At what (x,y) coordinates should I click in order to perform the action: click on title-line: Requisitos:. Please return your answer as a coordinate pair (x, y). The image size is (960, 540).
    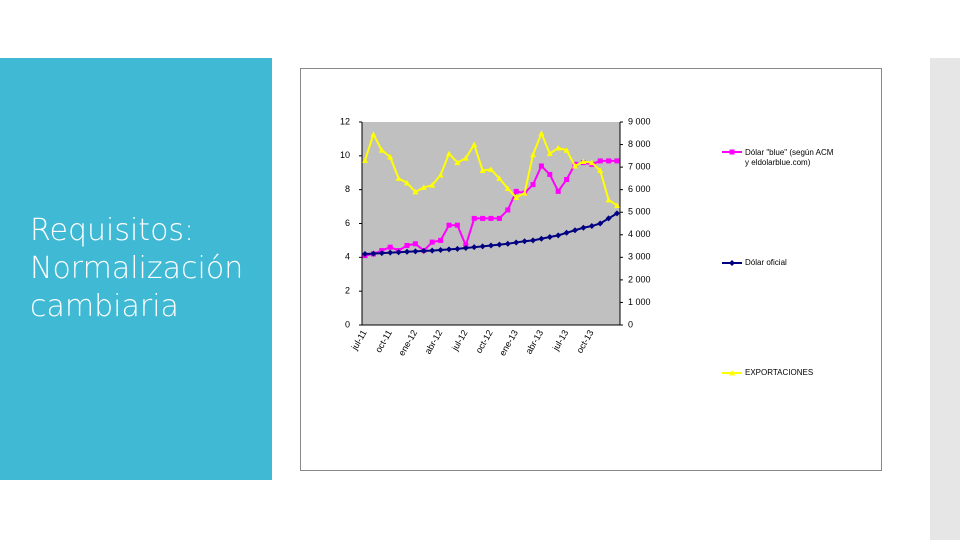
    Looking at the image, I should click on (112, 230).